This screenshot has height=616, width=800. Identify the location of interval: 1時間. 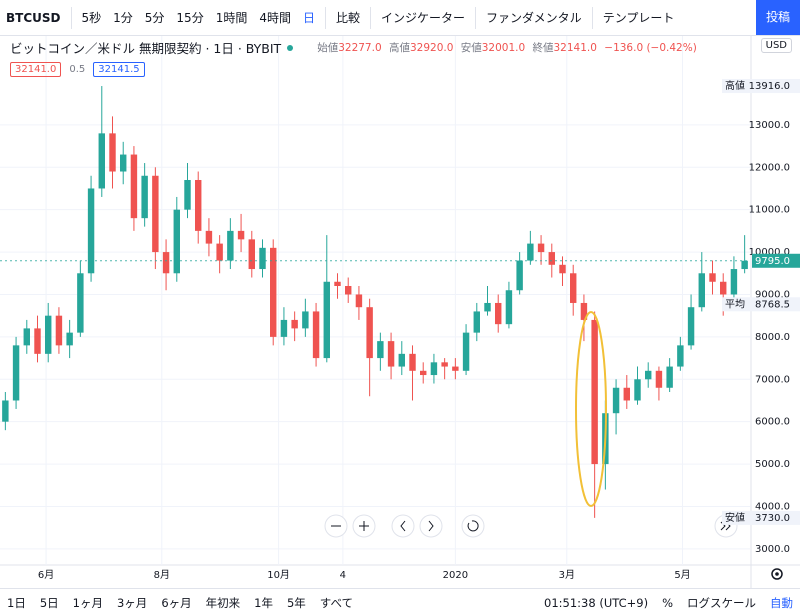
(231, 18).